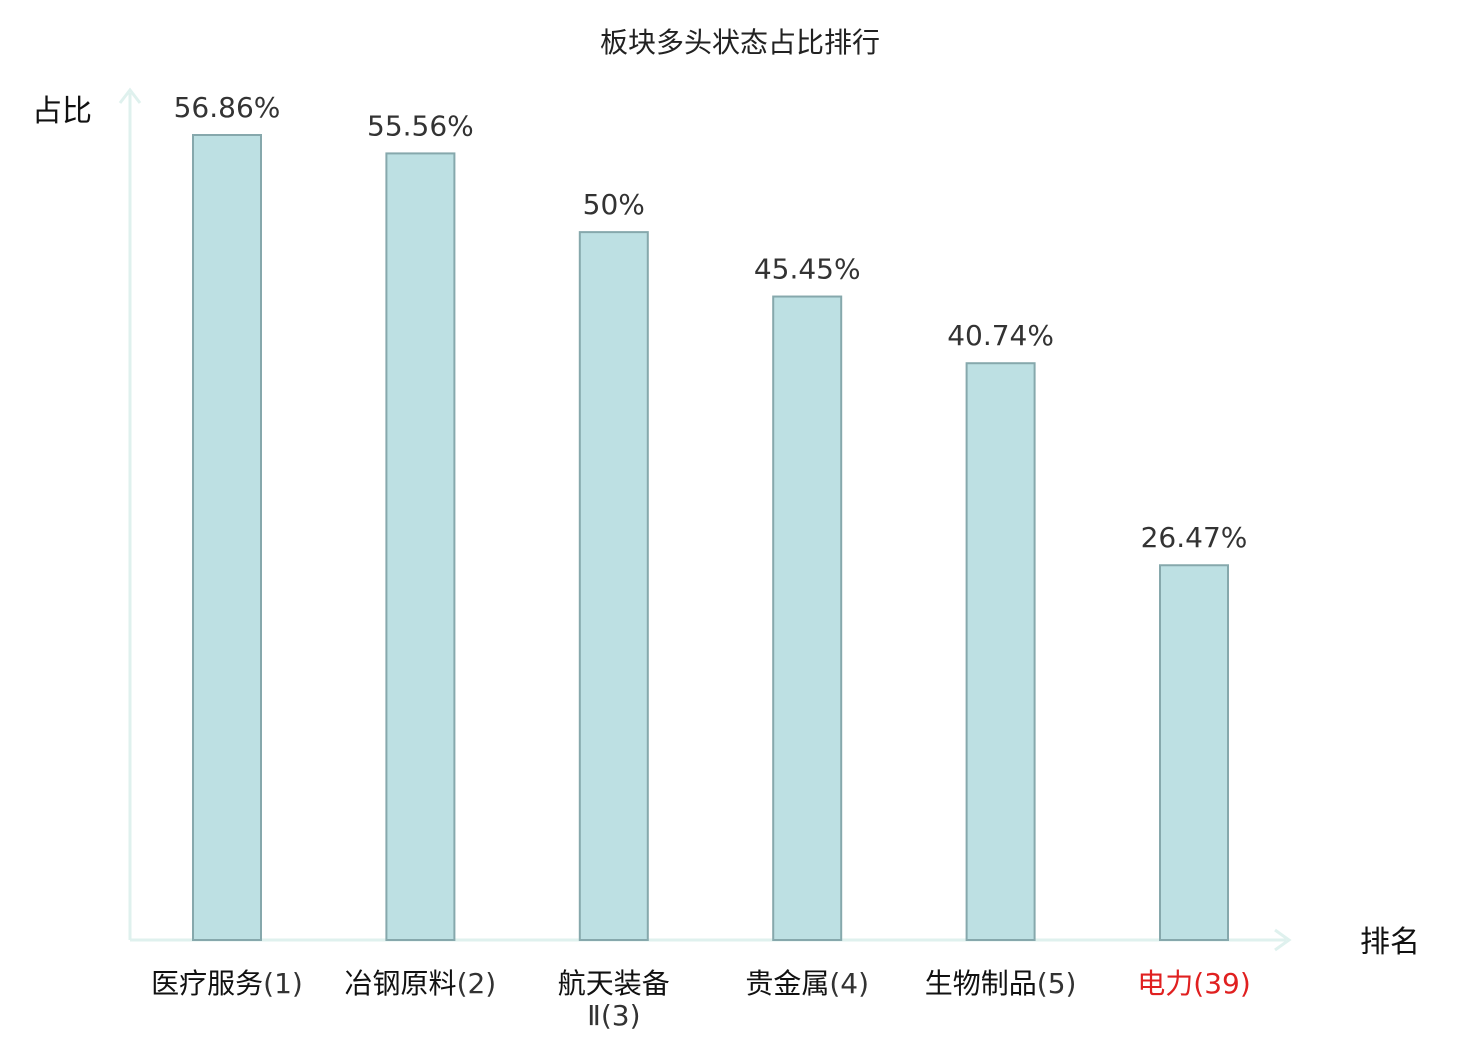  Describe the element at coordinates (227, 107) in the screenshot. I see `bar-value-label: 56.86%` at that location.